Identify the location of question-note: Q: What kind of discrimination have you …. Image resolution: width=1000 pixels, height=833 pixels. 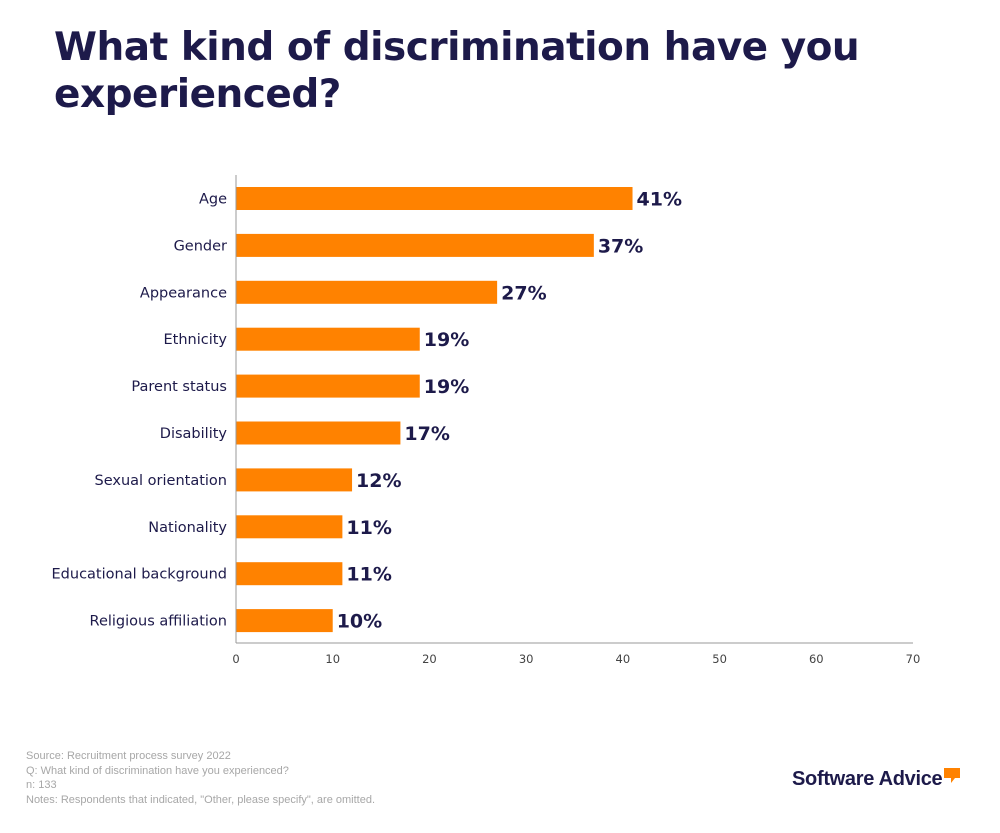
(157, 770).